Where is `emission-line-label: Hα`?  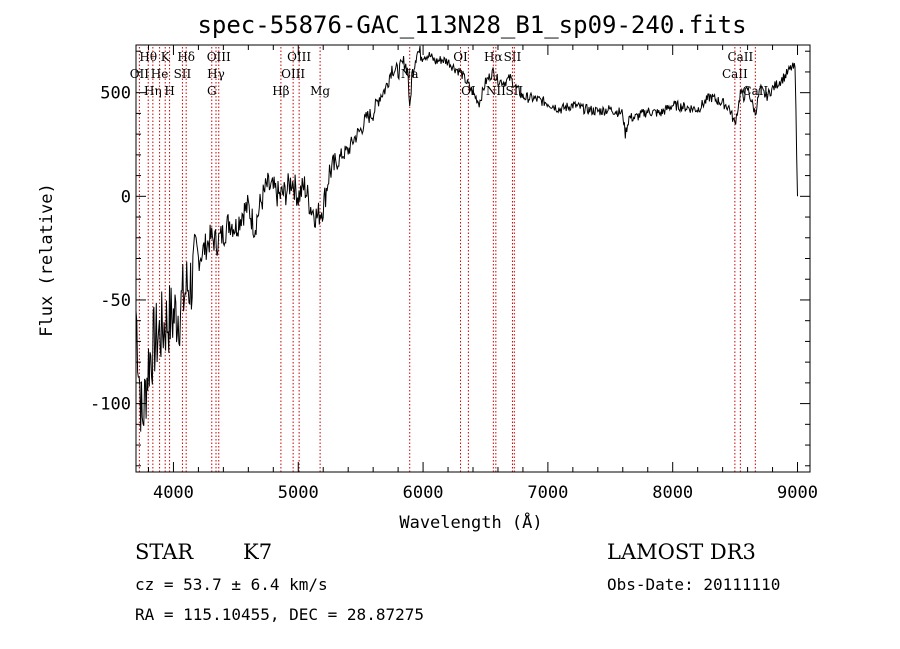
emission-line-label: Hα is located at coordinates (493, 57).